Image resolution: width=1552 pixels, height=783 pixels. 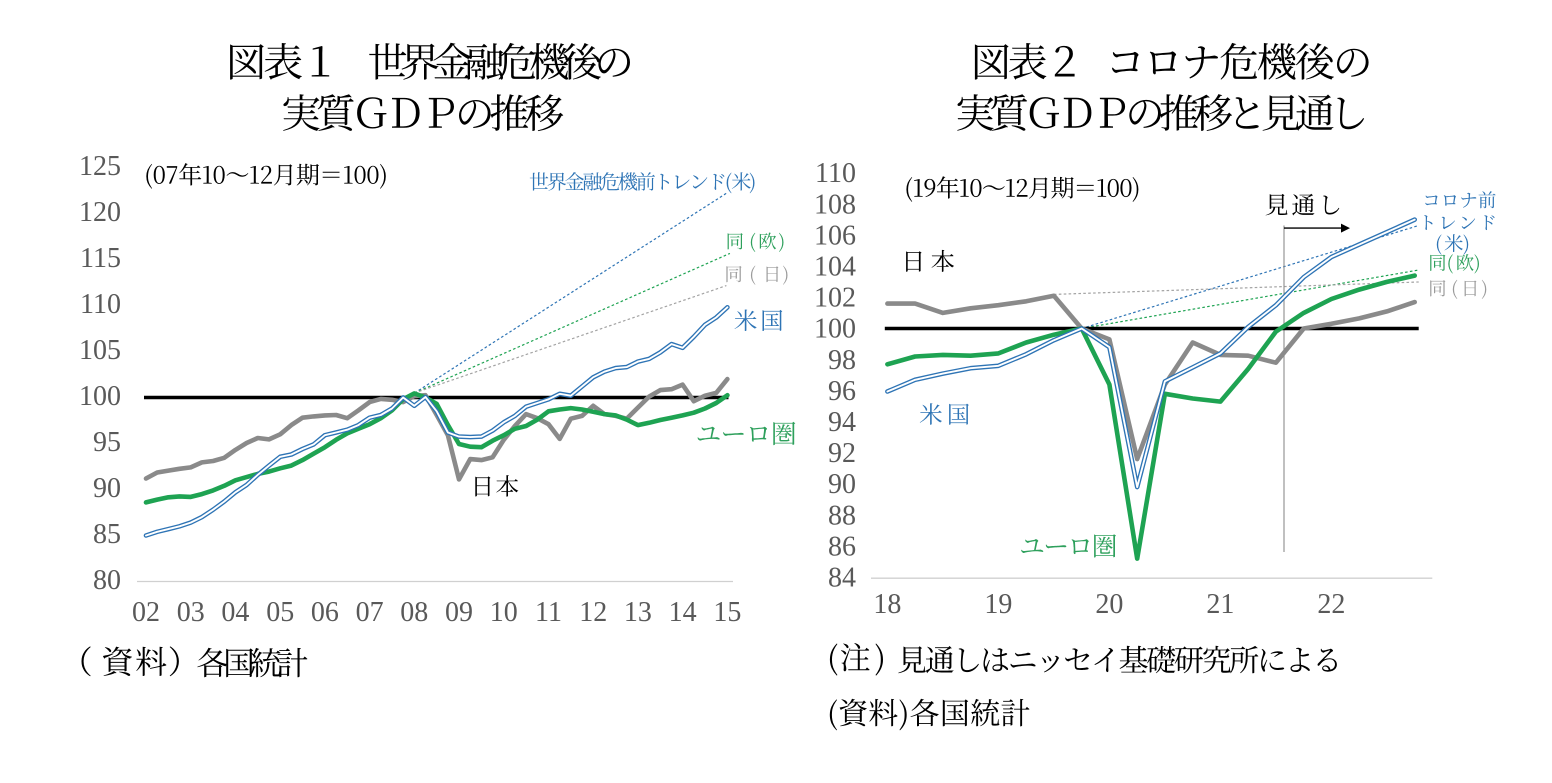 I want to click on svg-text: 95, so click(x=107, y=442).